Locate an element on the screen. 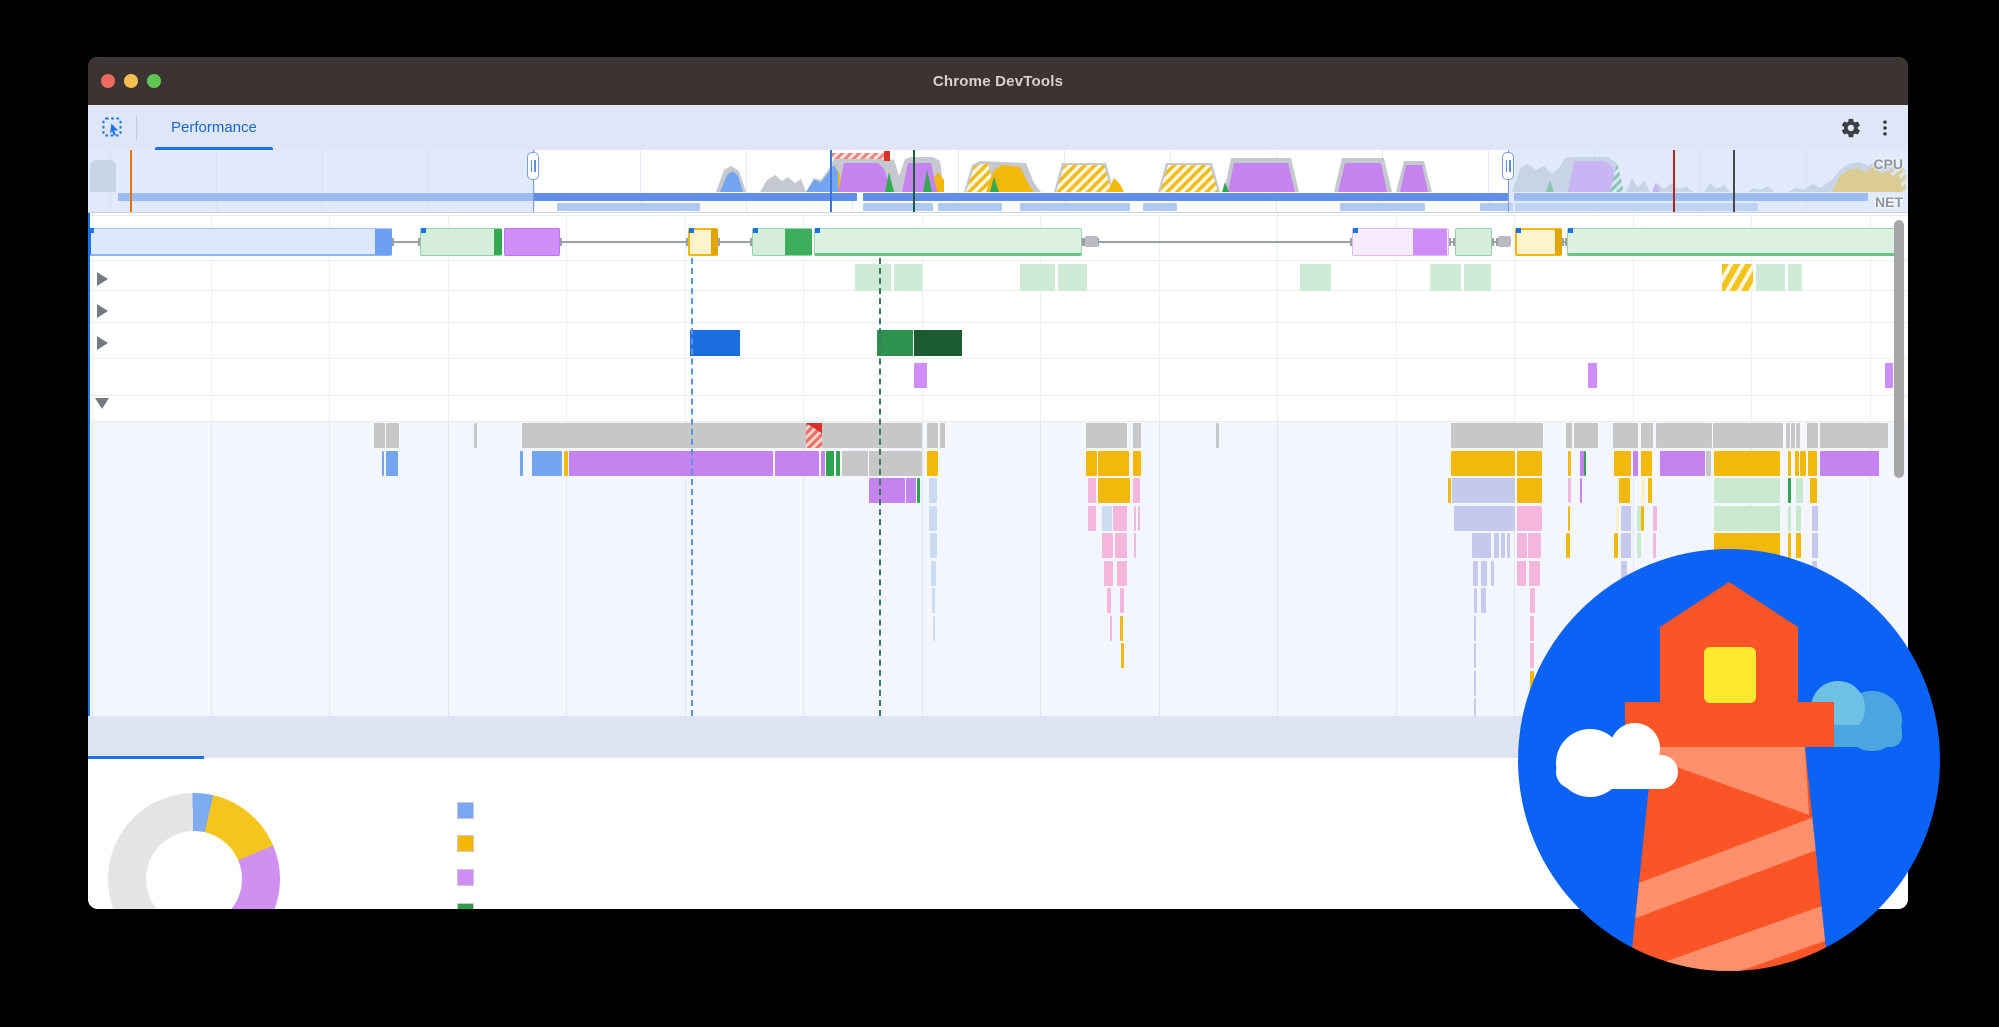 This screenshot has width=1999, height=1027. track-expand-arrow is located at coordinates (102, 343).